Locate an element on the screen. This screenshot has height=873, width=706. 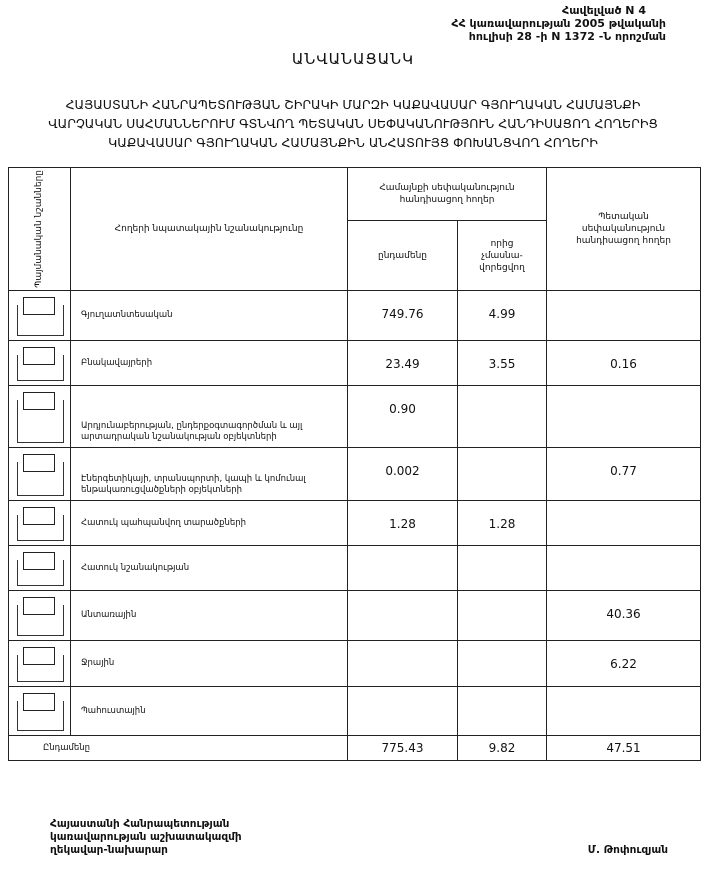
land-purpose: Ջրային is located at coordinates (209, 663).